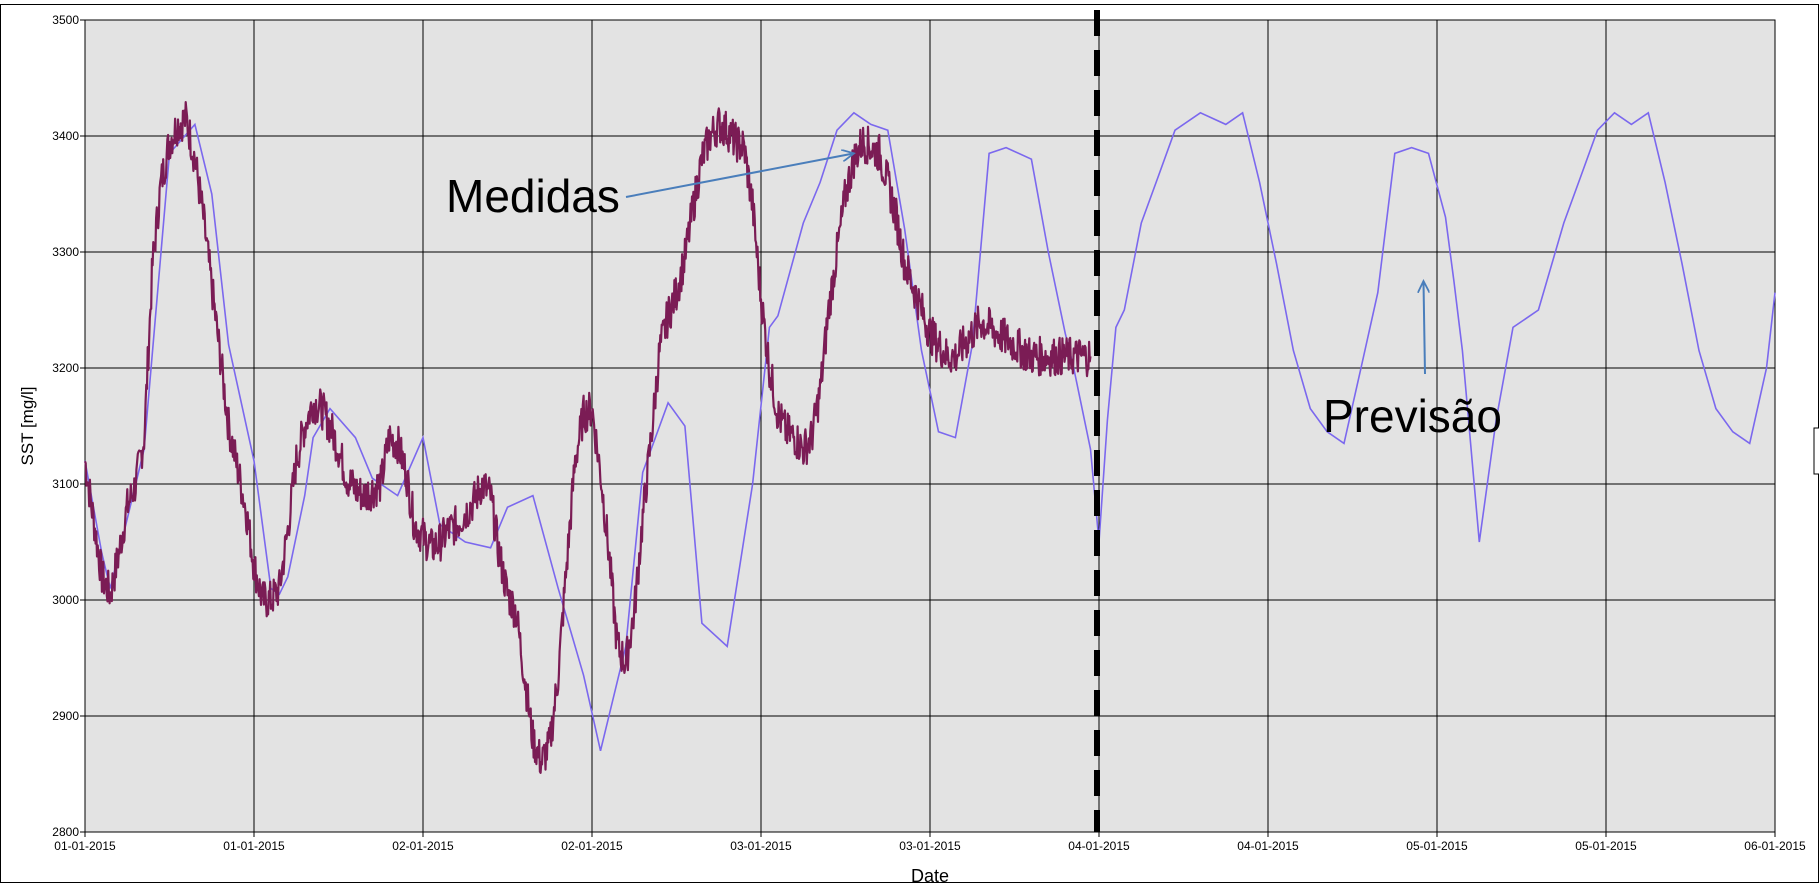 This screenshot has width=1819, height=889. What do you see at coordinates (533, 196) in the screenshot?
I see `annotation-label: Medidas` at bounding box center [533, 196].